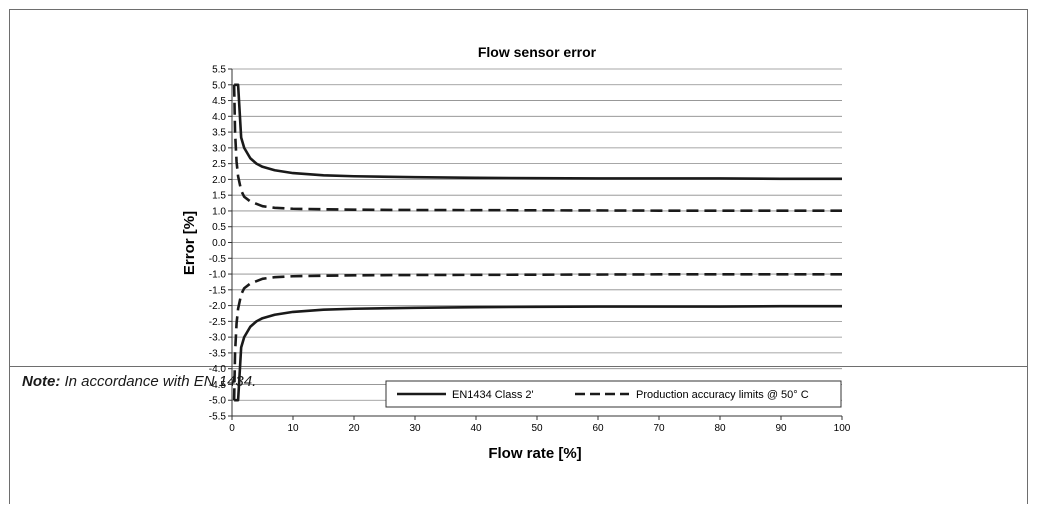 Image resolution: width=1037 pixels, height=513 pixels. I want to click on y-tick-label: 0.0, so click(219, 243).